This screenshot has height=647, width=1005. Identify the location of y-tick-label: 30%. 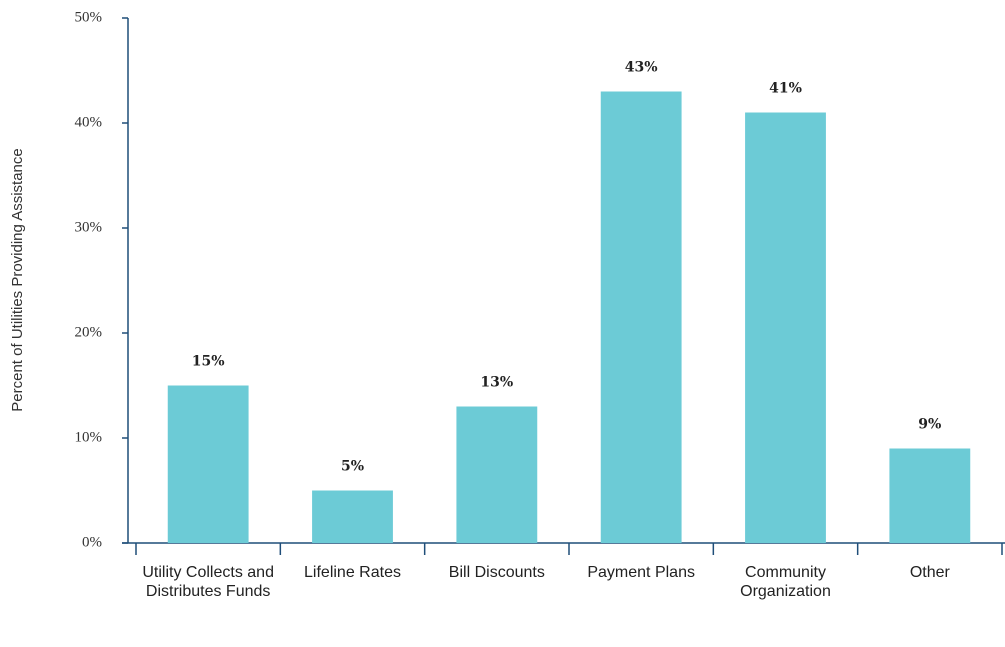
(89, 227).